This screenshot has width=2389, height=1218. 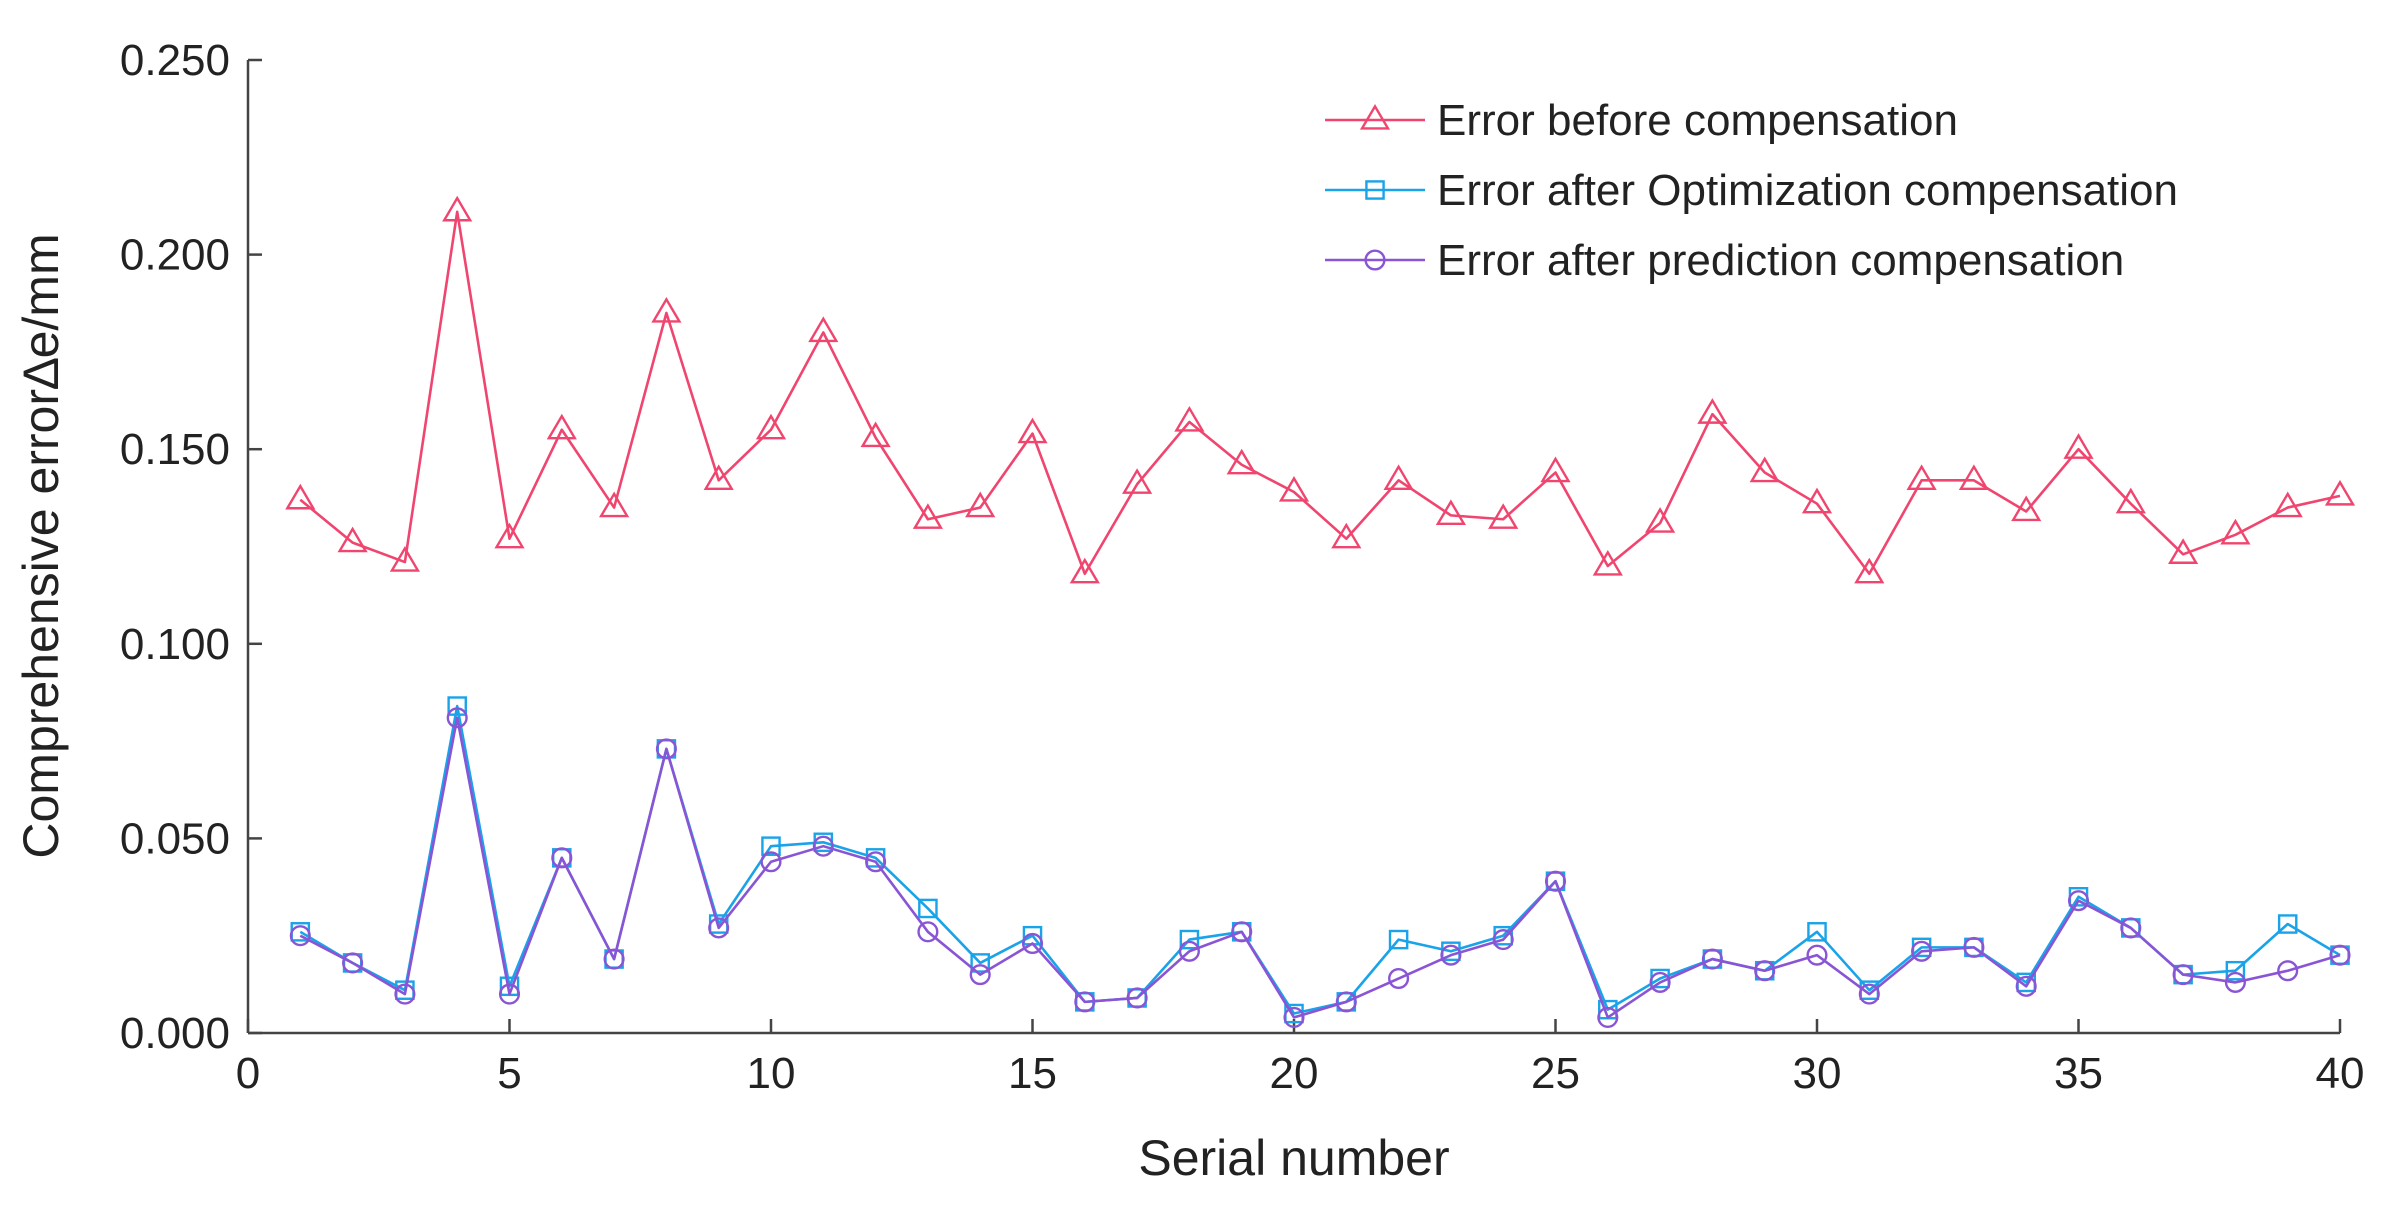 What do you see at coordinates (175, 60) in the screenshot?
I see `y-tick-label: 0.250` at bounding box center [175, 60].